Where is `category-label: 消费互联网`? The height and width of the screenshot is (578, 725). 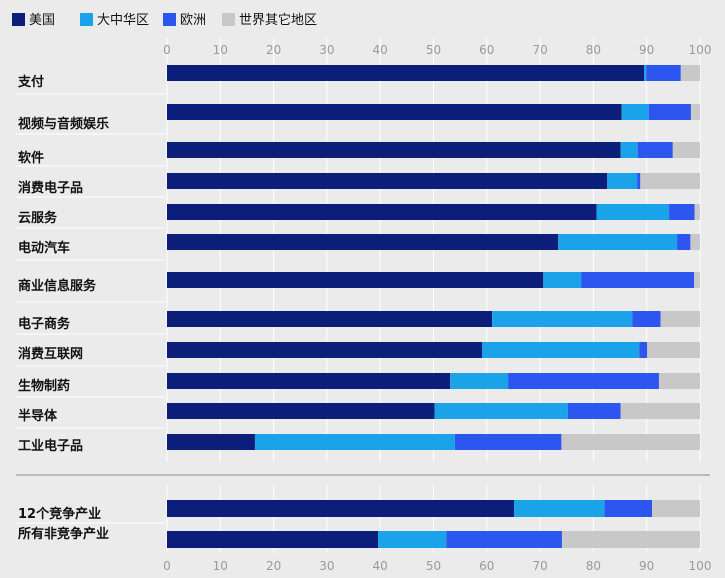 category-label: 消费互联网 is located at coordinates (50, 354).